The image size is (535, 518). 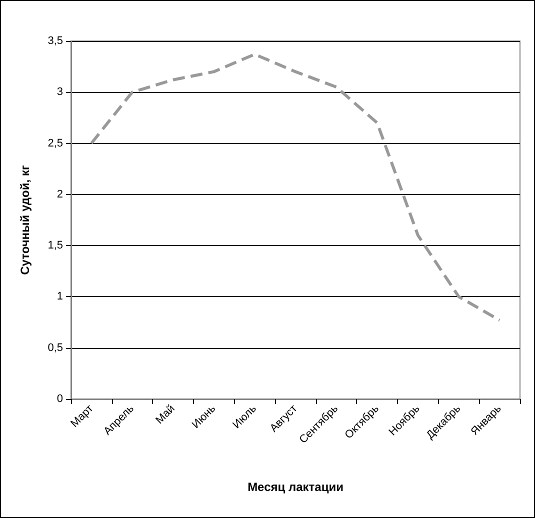 What do you see at coordinates (55, 246) in the screenshot?
I see `y-tick-label: 1,5` at bounding box center [55, 246].